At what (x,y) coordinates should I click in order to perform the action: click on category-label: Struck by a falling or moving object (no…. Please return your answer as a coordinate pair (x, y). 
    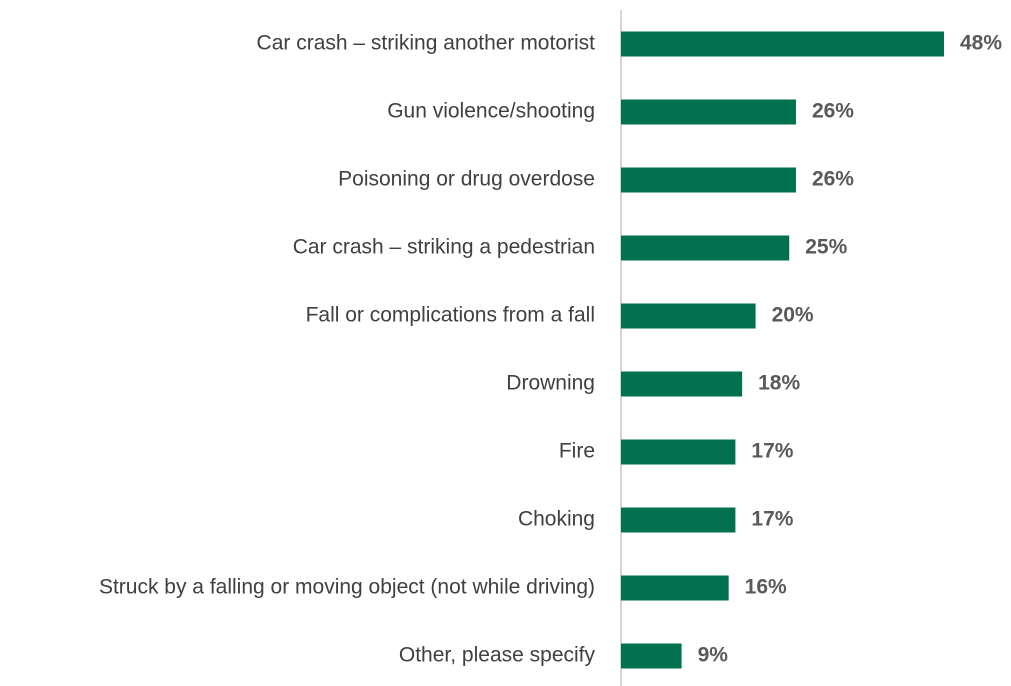
    Looking at the image, I should click on (347, 587).